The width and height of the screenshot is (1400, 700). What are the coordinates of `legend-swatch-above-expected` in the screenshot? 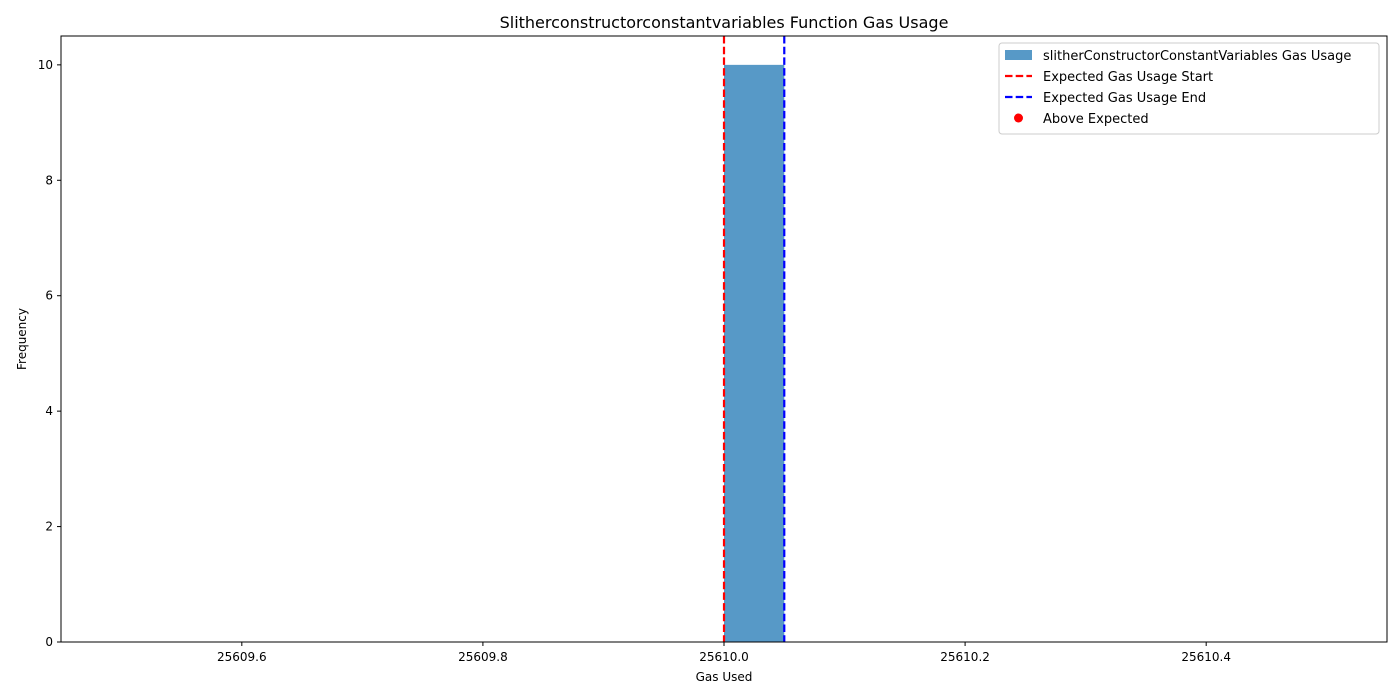 It's located at (1018, 118).